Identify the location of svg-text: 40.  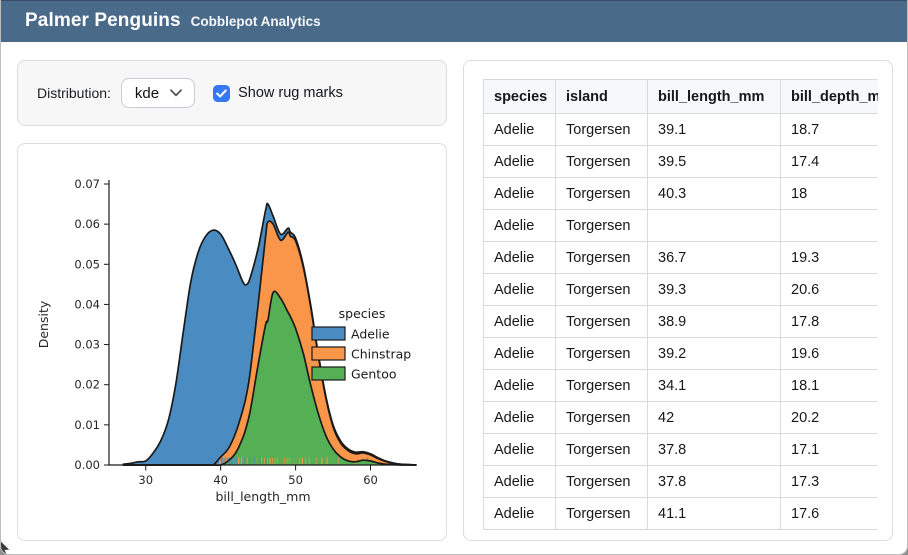
(220, 480).